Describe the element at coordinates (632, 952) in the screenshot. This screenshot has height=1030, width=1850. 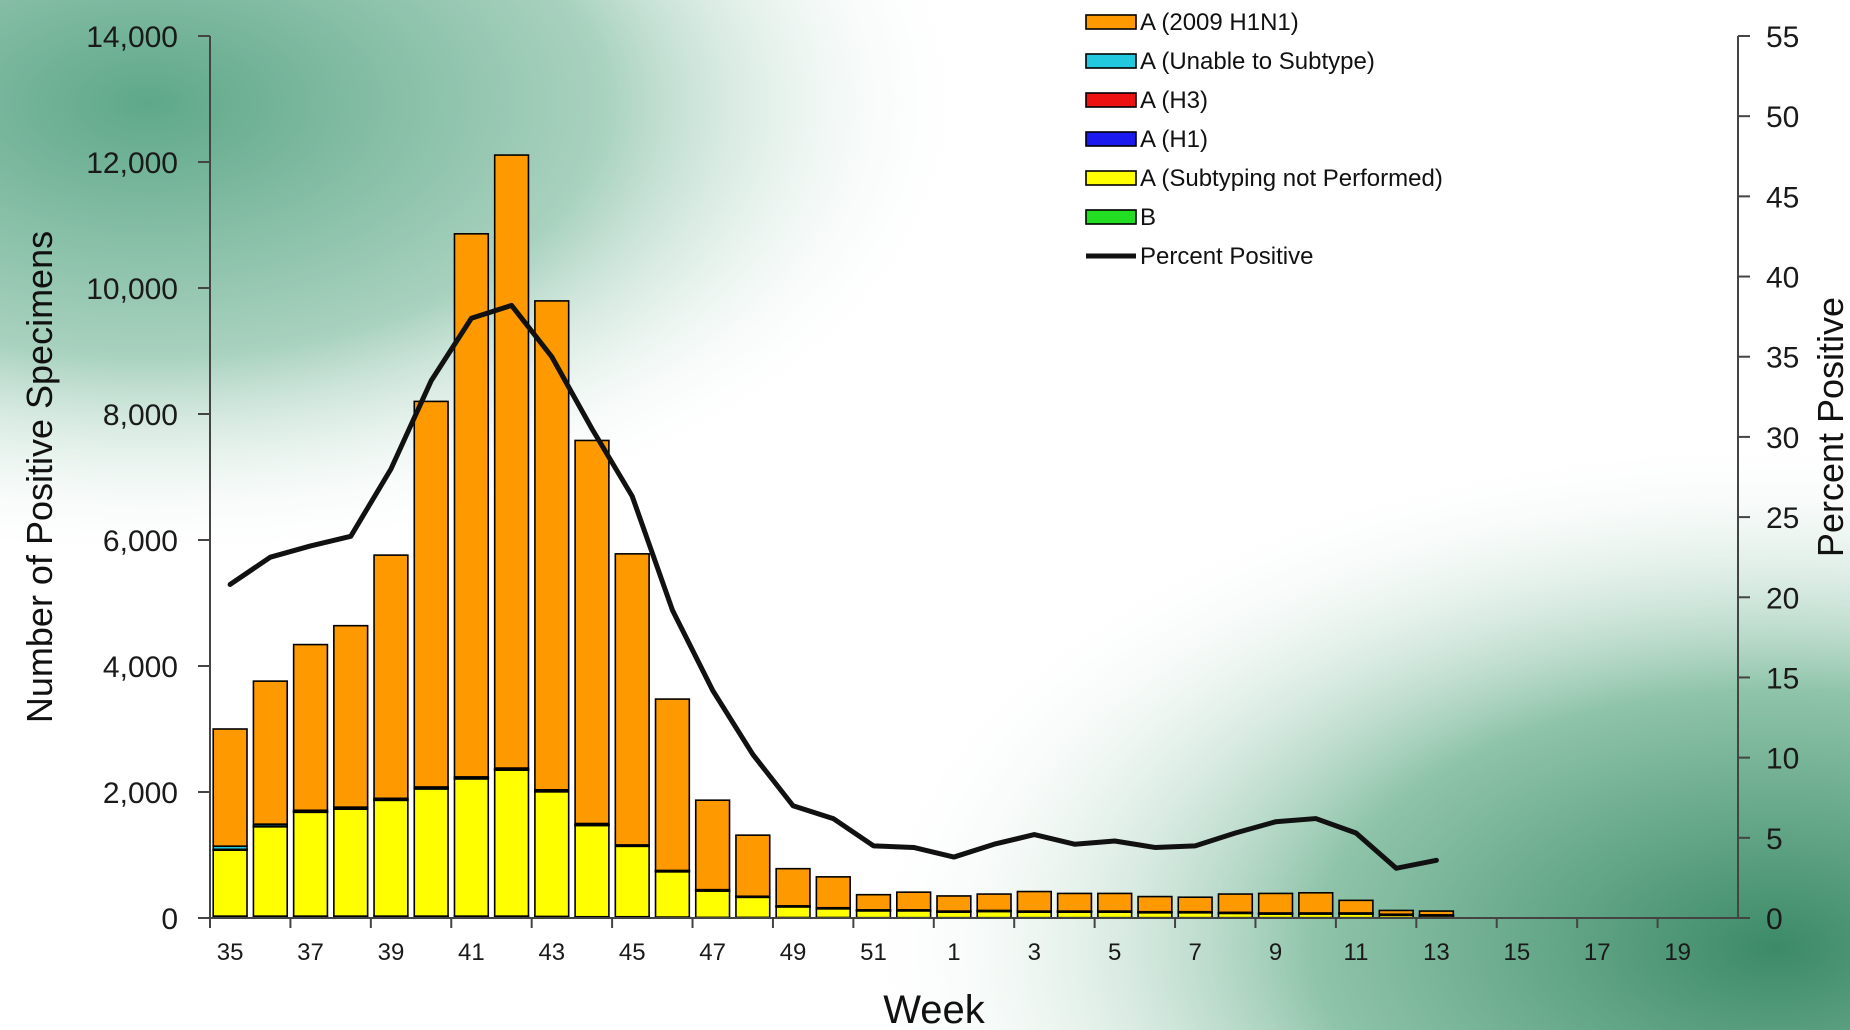
I see `x-tick-label: 45` at that location.